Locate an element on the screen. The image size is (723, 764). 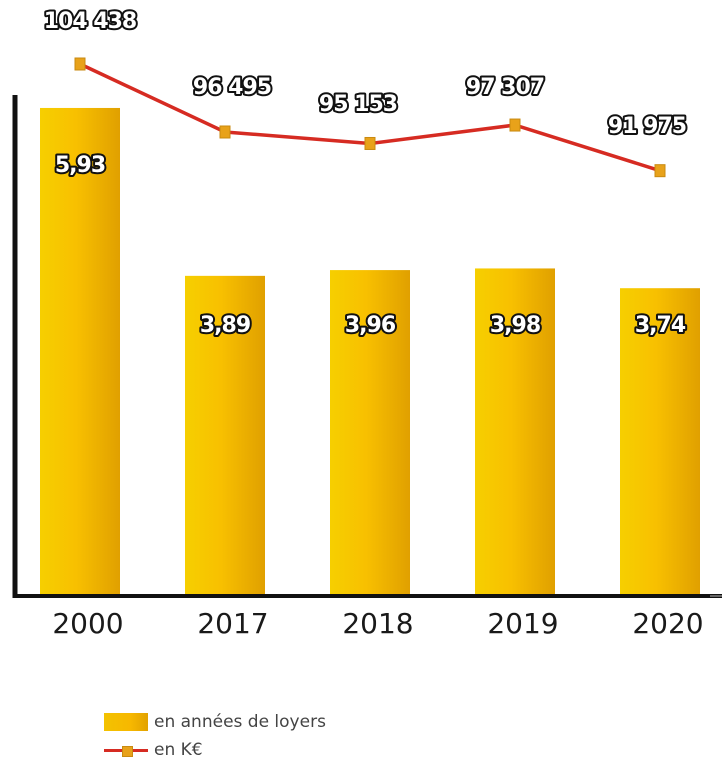
line-data-label: 95 153 is located at coordinates (358, 104).